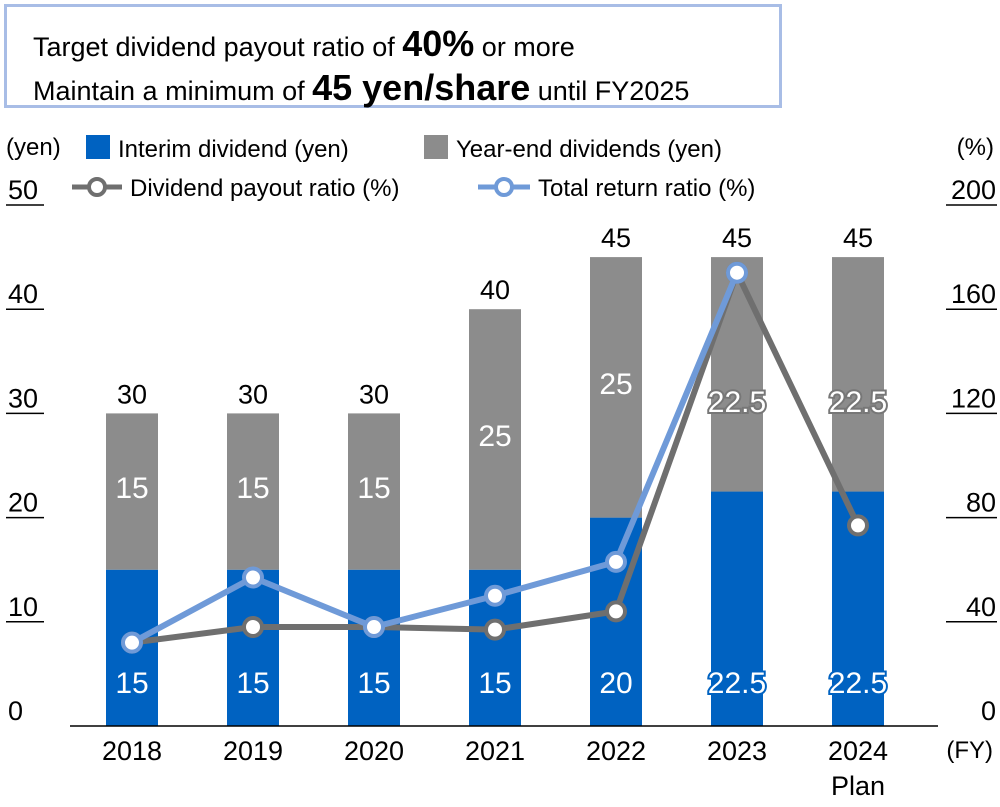  What do you see at coordinates (173, 91) in the screenshot?
I see `target-text: Maintain a minimum of` at bounding box center [173, 91].